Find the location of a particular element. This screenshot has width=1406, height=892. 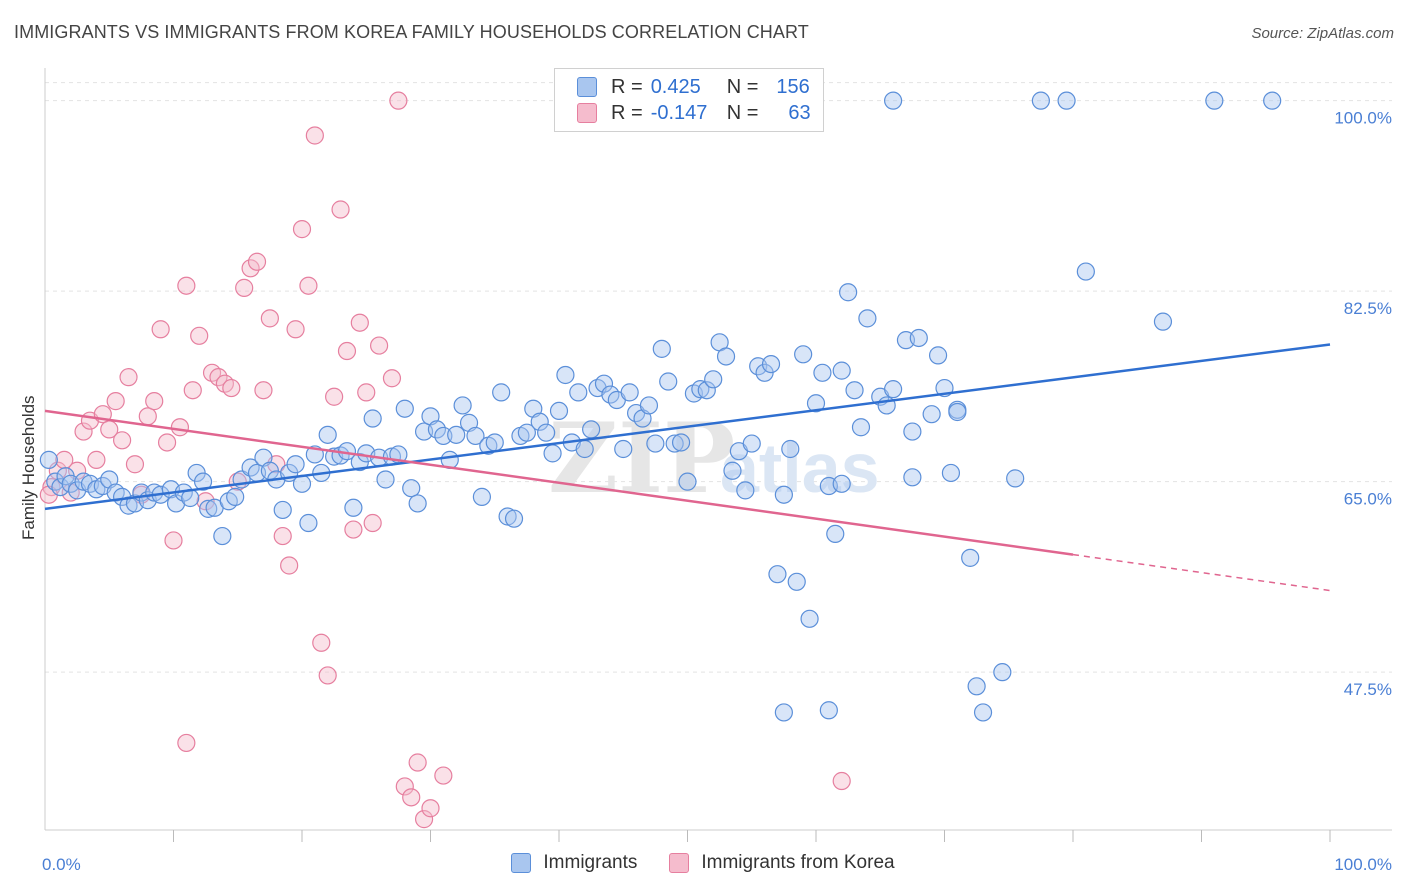

bottom-legend-korea: Immigrants from Korea is located at coordinates (782, 863).